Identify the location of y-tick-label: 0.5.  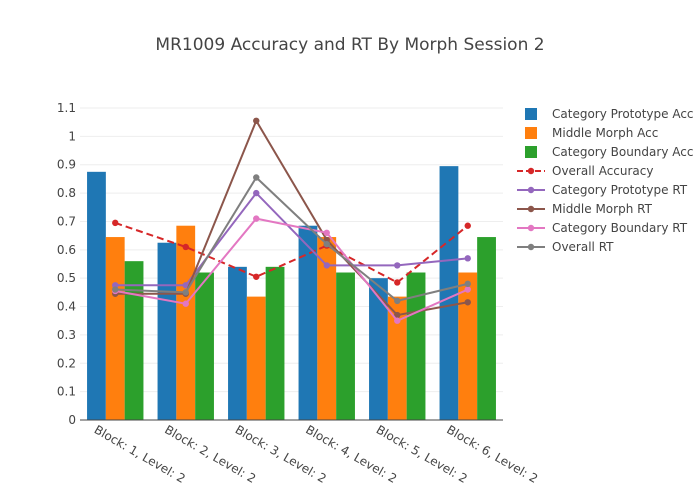
(66, 278).